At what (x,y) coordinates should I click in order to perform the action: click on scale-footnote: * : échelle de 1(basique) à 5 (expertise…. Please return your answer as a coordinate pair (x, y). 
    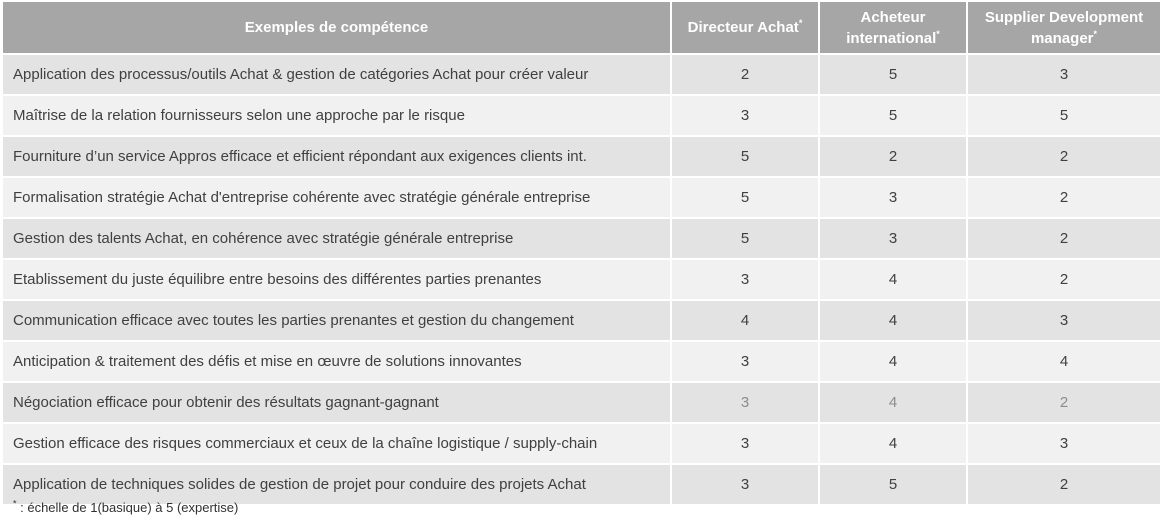
    Looking at the image, I should click on (126, 506).